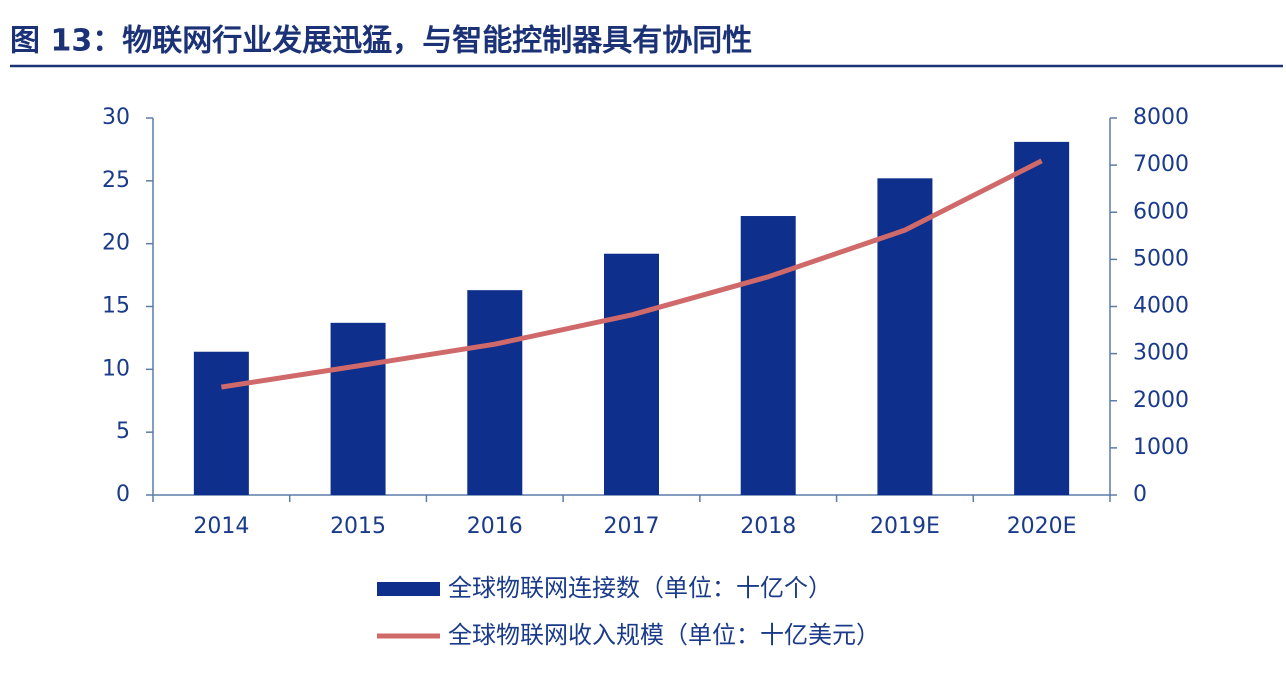 The height and width of the screenshot is (684, 1286). Describe the element at coordinates (664, 635) in the screenshot. I see `legend-label: 全球物联网收入规模（单位：十亿美元）` at that location.